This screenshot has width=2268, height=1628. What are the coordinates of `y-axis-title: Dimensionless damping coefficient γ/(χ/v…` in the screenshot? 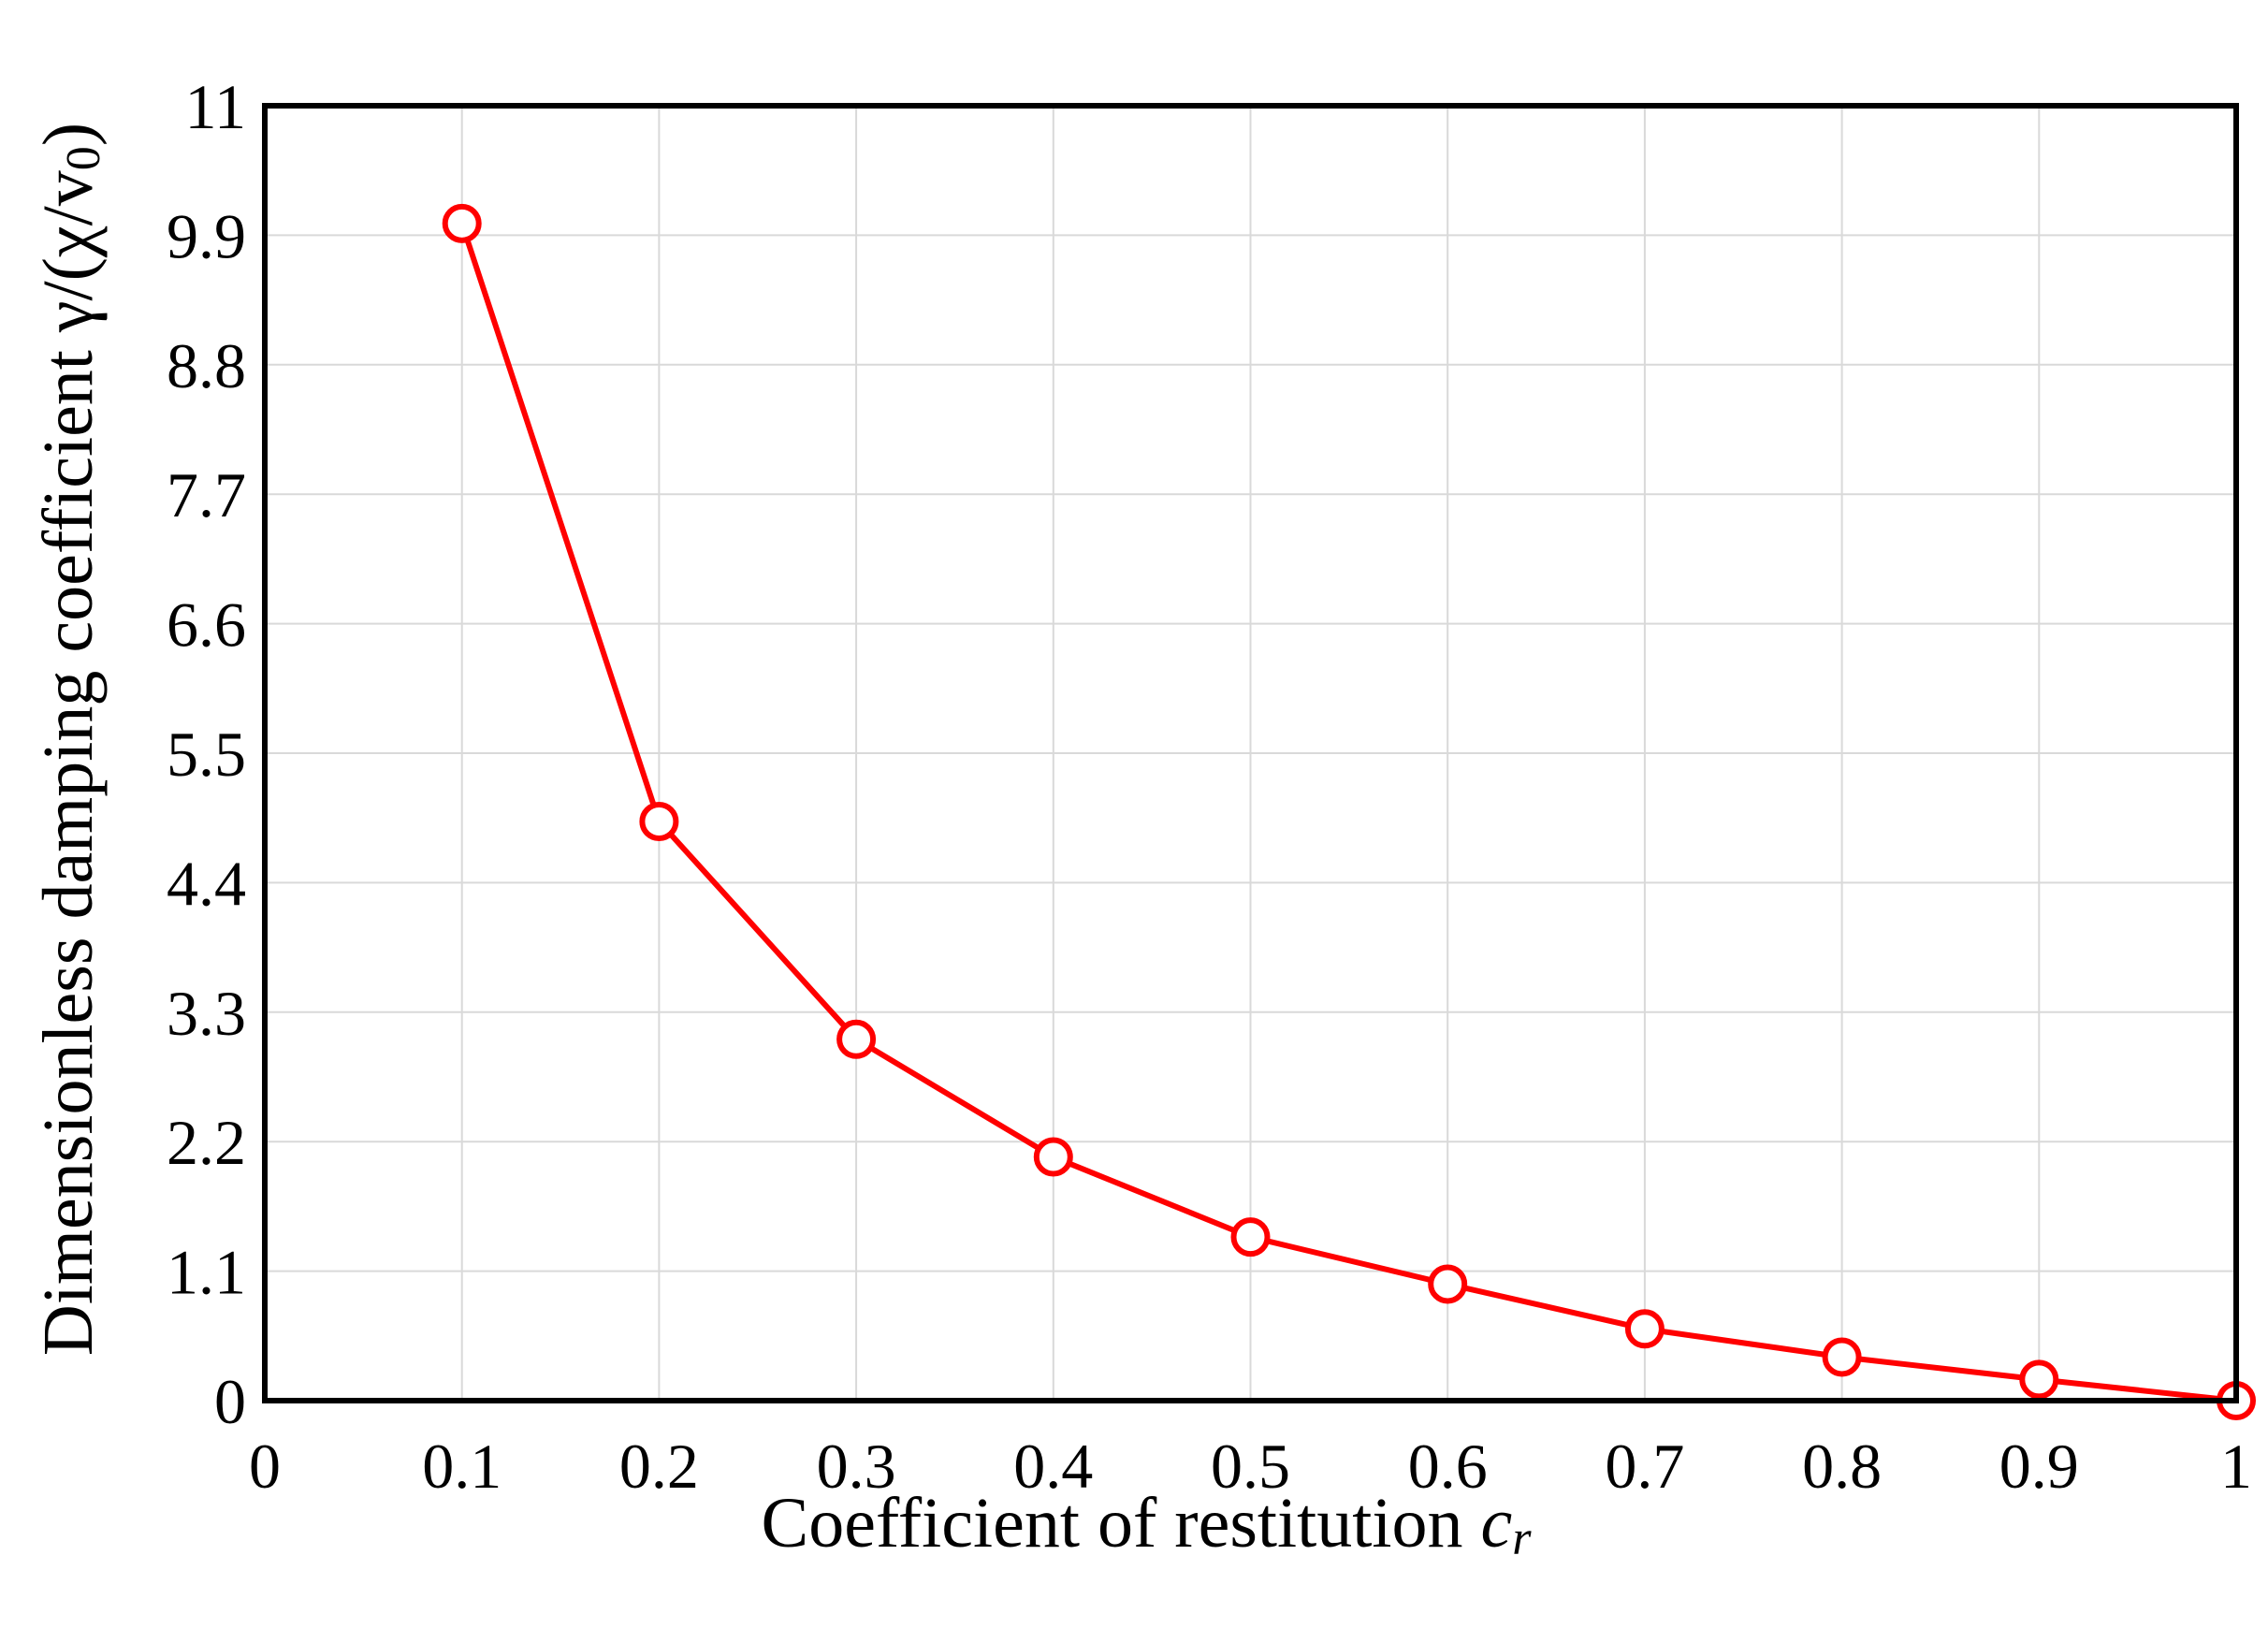 It's located at (69, 739).